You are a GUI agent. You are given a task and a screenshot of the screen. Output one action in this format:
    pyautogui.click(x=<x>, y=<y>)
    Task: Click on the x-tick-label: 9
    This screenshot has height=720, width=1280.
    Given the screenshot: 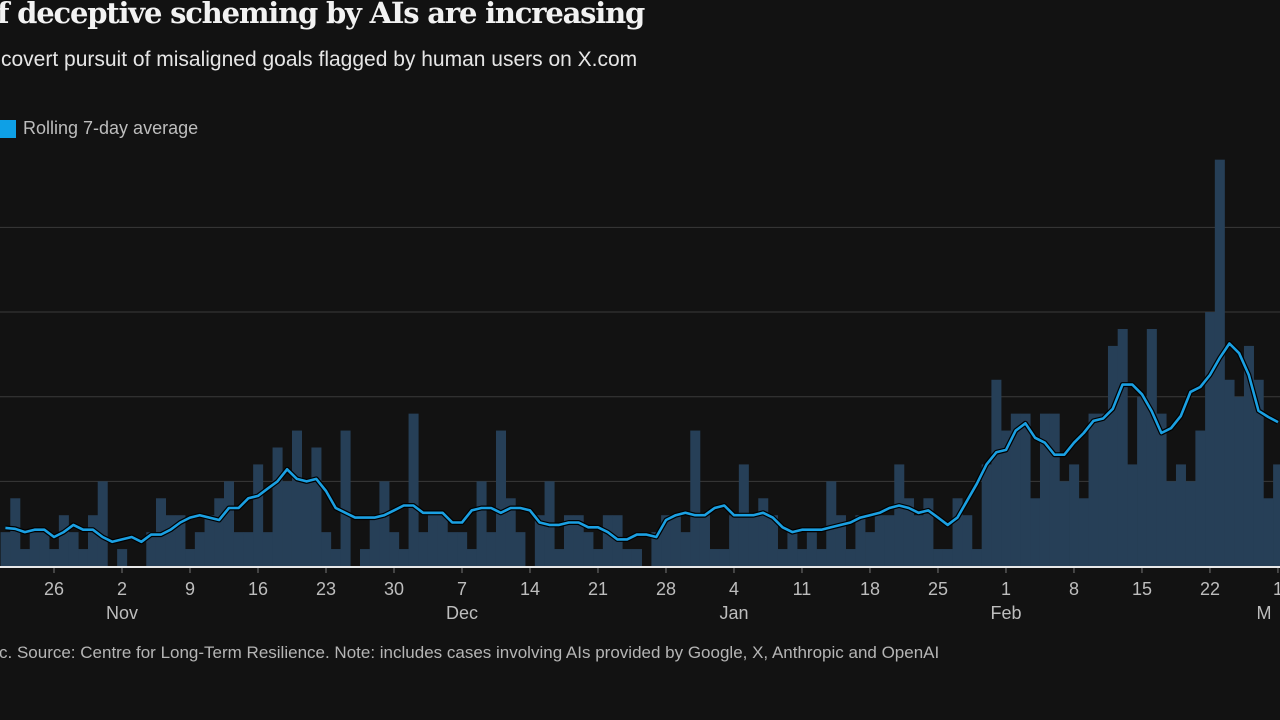 What is the action you would take?
    pyautogui.click(x=190, y=589)
    